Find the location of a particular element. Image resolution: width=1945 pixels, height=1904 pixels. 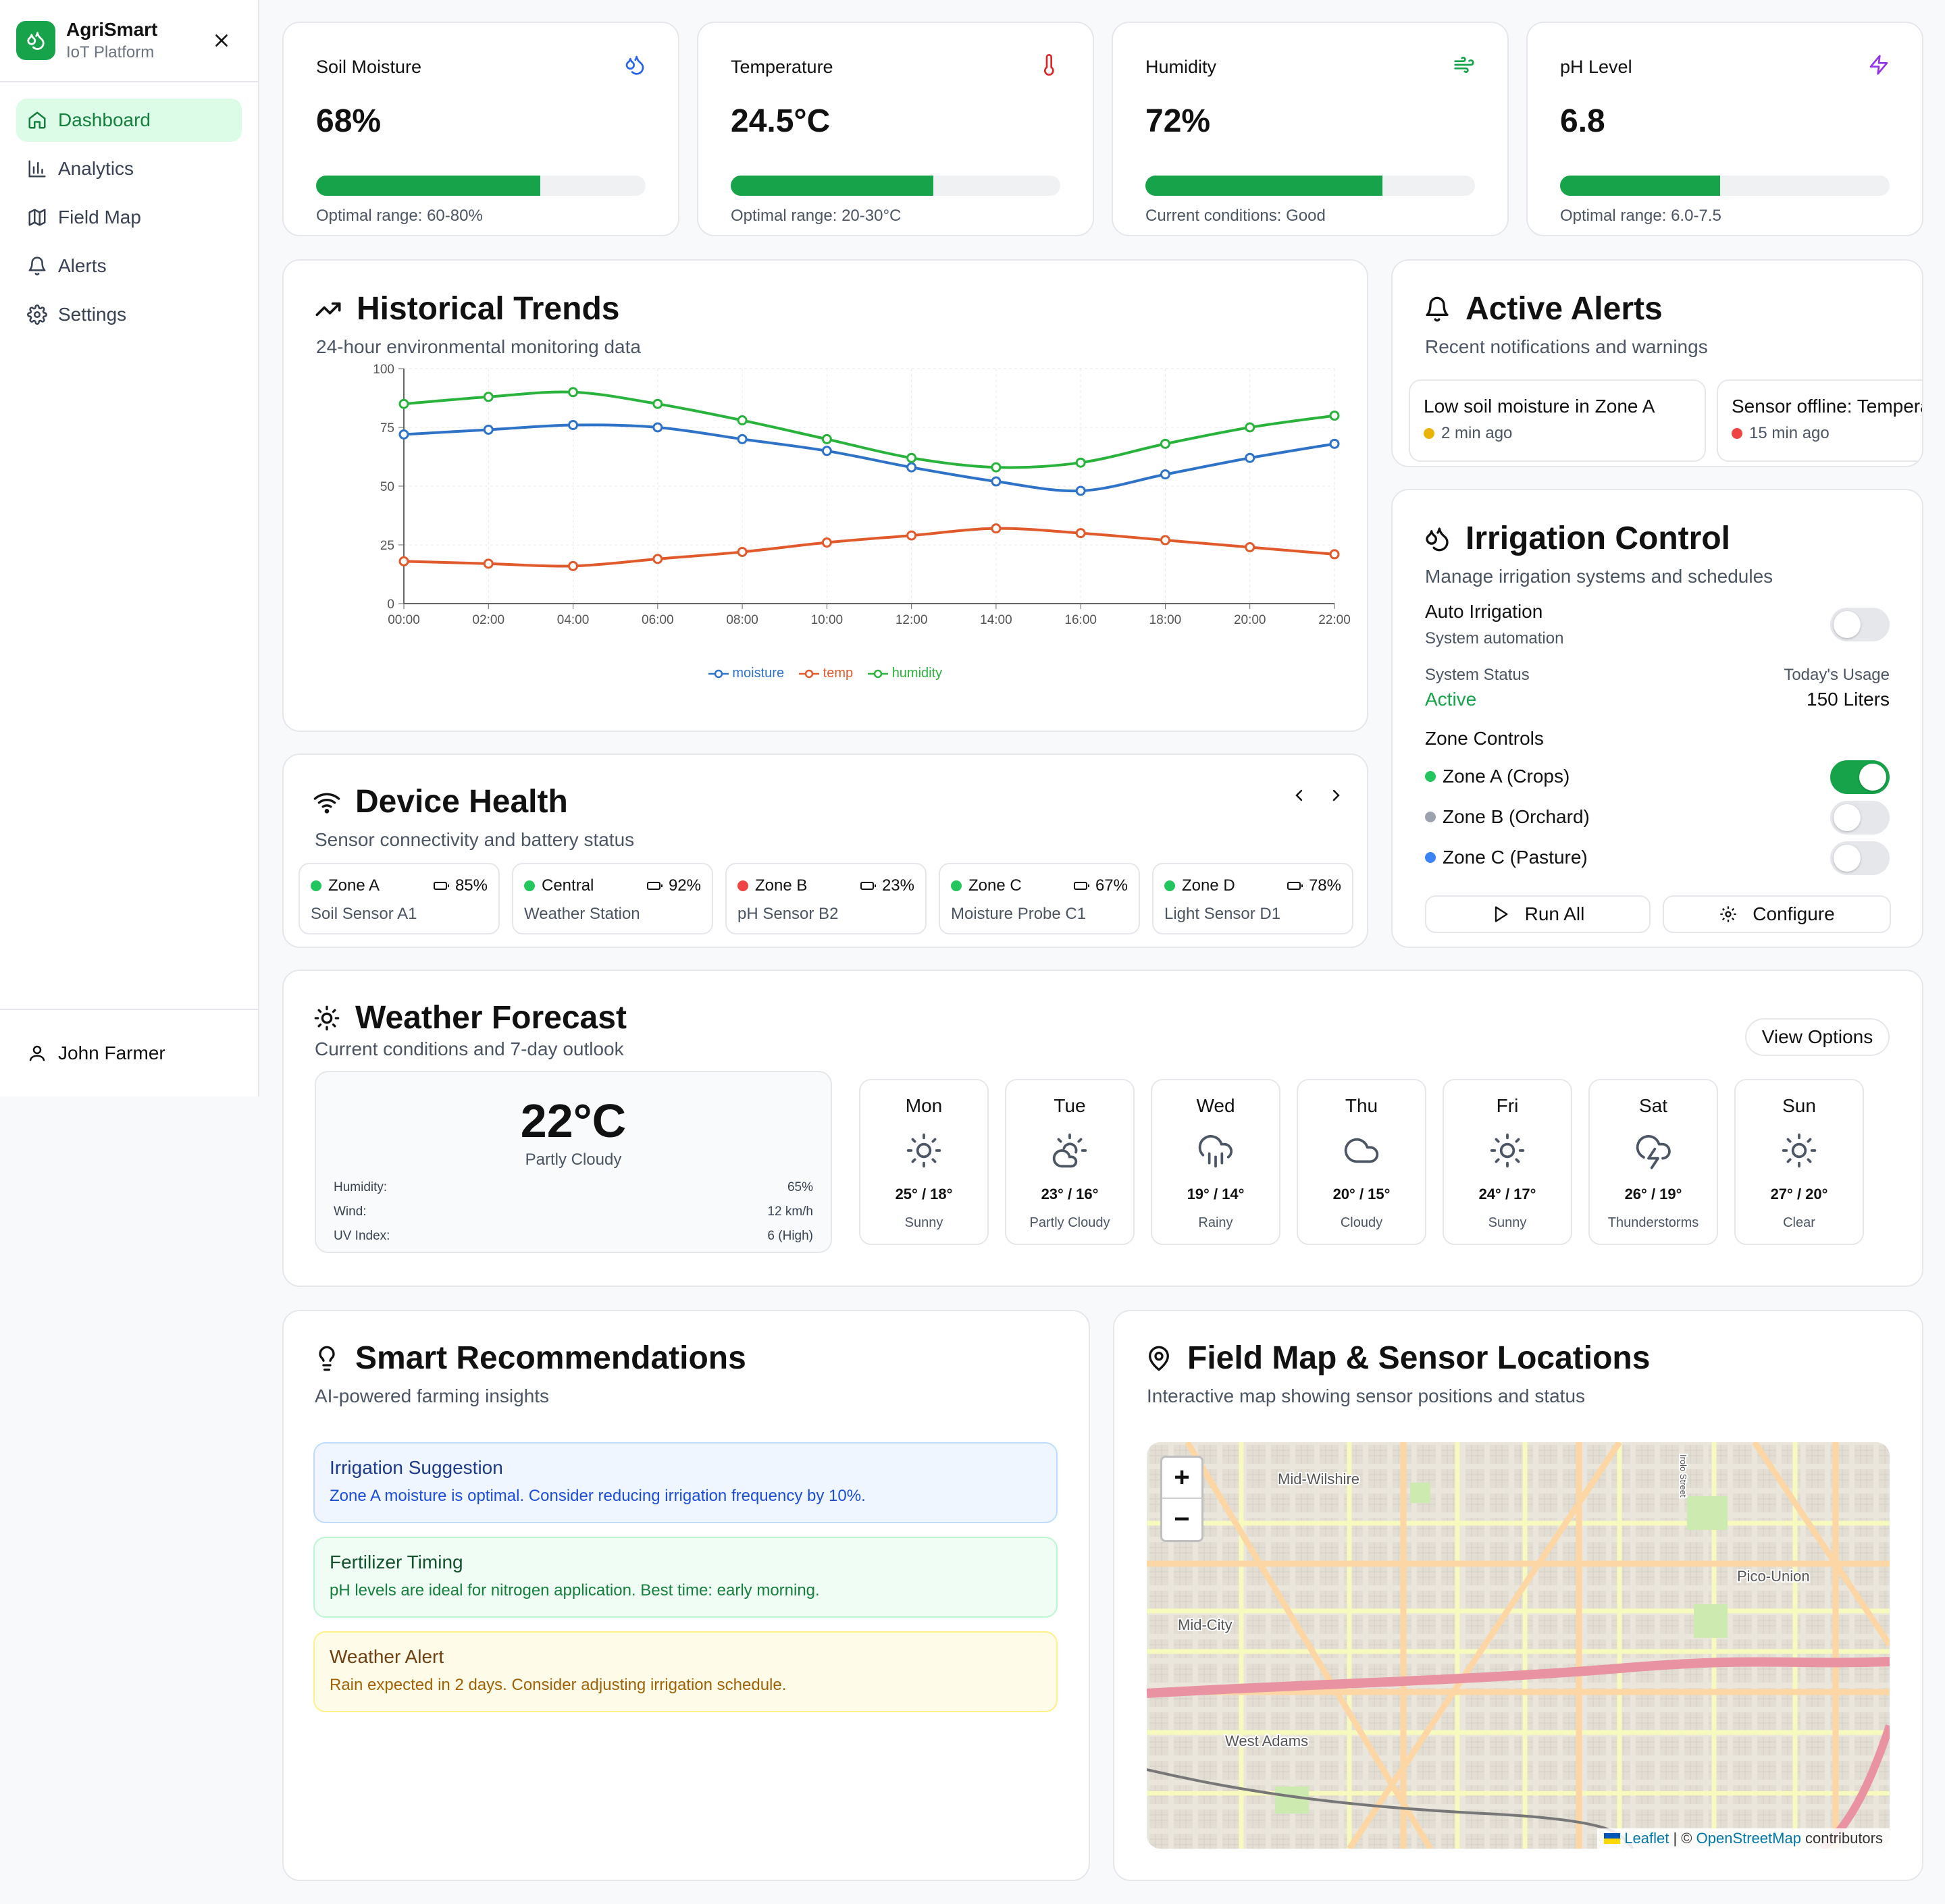

view-options-button: View Options is located at coordinates (1817, 1037).